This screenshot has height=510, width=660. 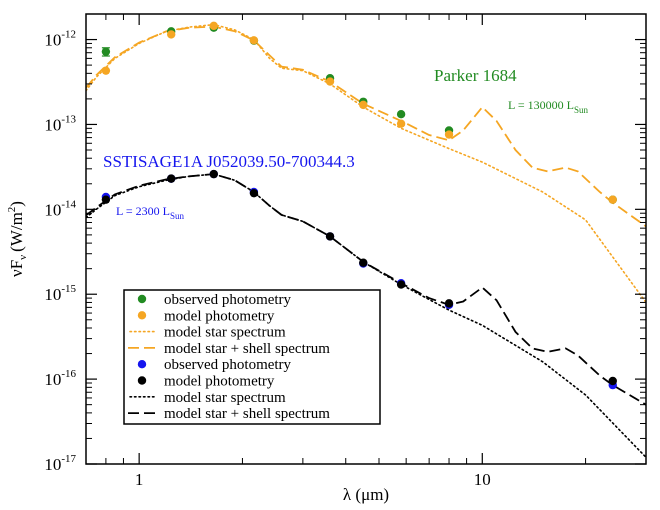 What do you see at coordinates (16, 268) in the screenshot?
I see `y-label-main: νF` at bounding box center [16, 268].